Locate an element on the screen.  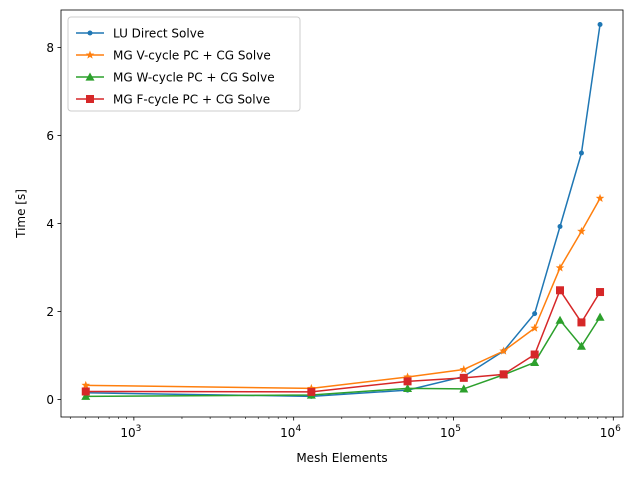
legend-label: MG F-cycle PC + CG Solve is located at coordinates (191, 100).